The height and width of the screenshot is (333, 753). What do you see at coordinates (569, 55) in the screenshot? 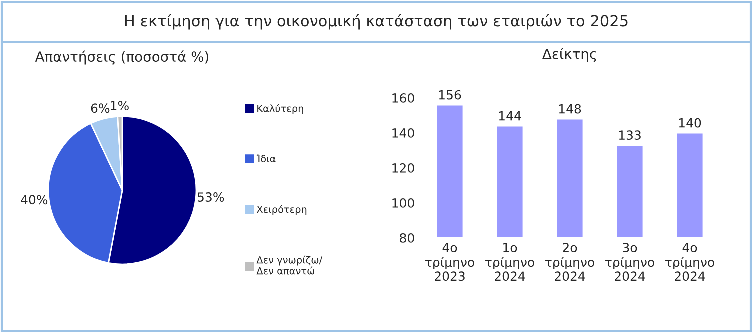
I see `chart-title: Δείκτης` at bounding box center [569, 55].